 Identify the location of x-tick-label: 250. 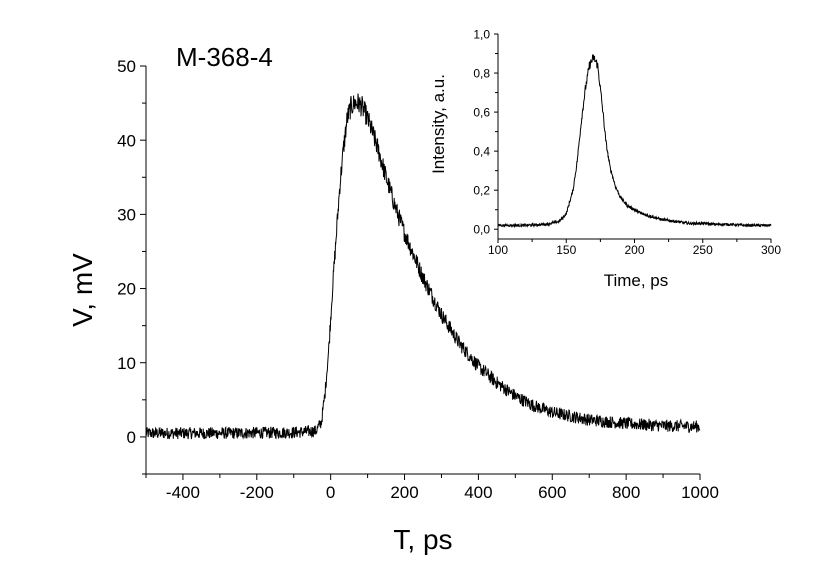
(703, 250).